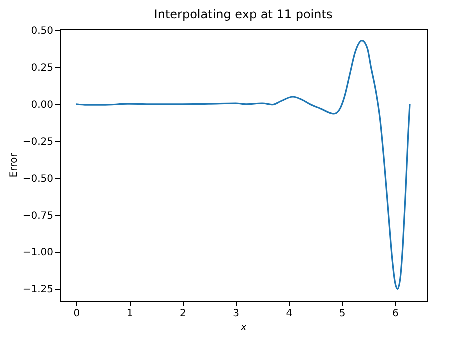 The image size is (474, 355). Describe the element at coordinates (244, 328) in the screenshot. I see `x-axis-title: x` at that location.